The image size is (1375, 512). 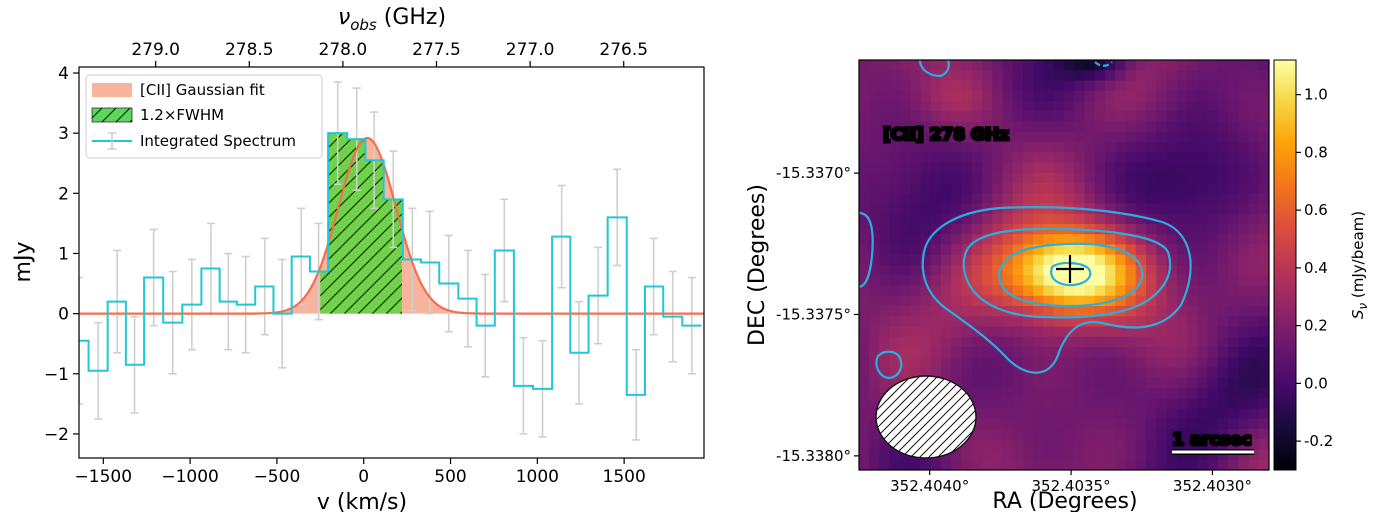 I want to click on map-y-ticks: -15.3370° -15.3375° -15.3380°, so click(x=817, y=314).